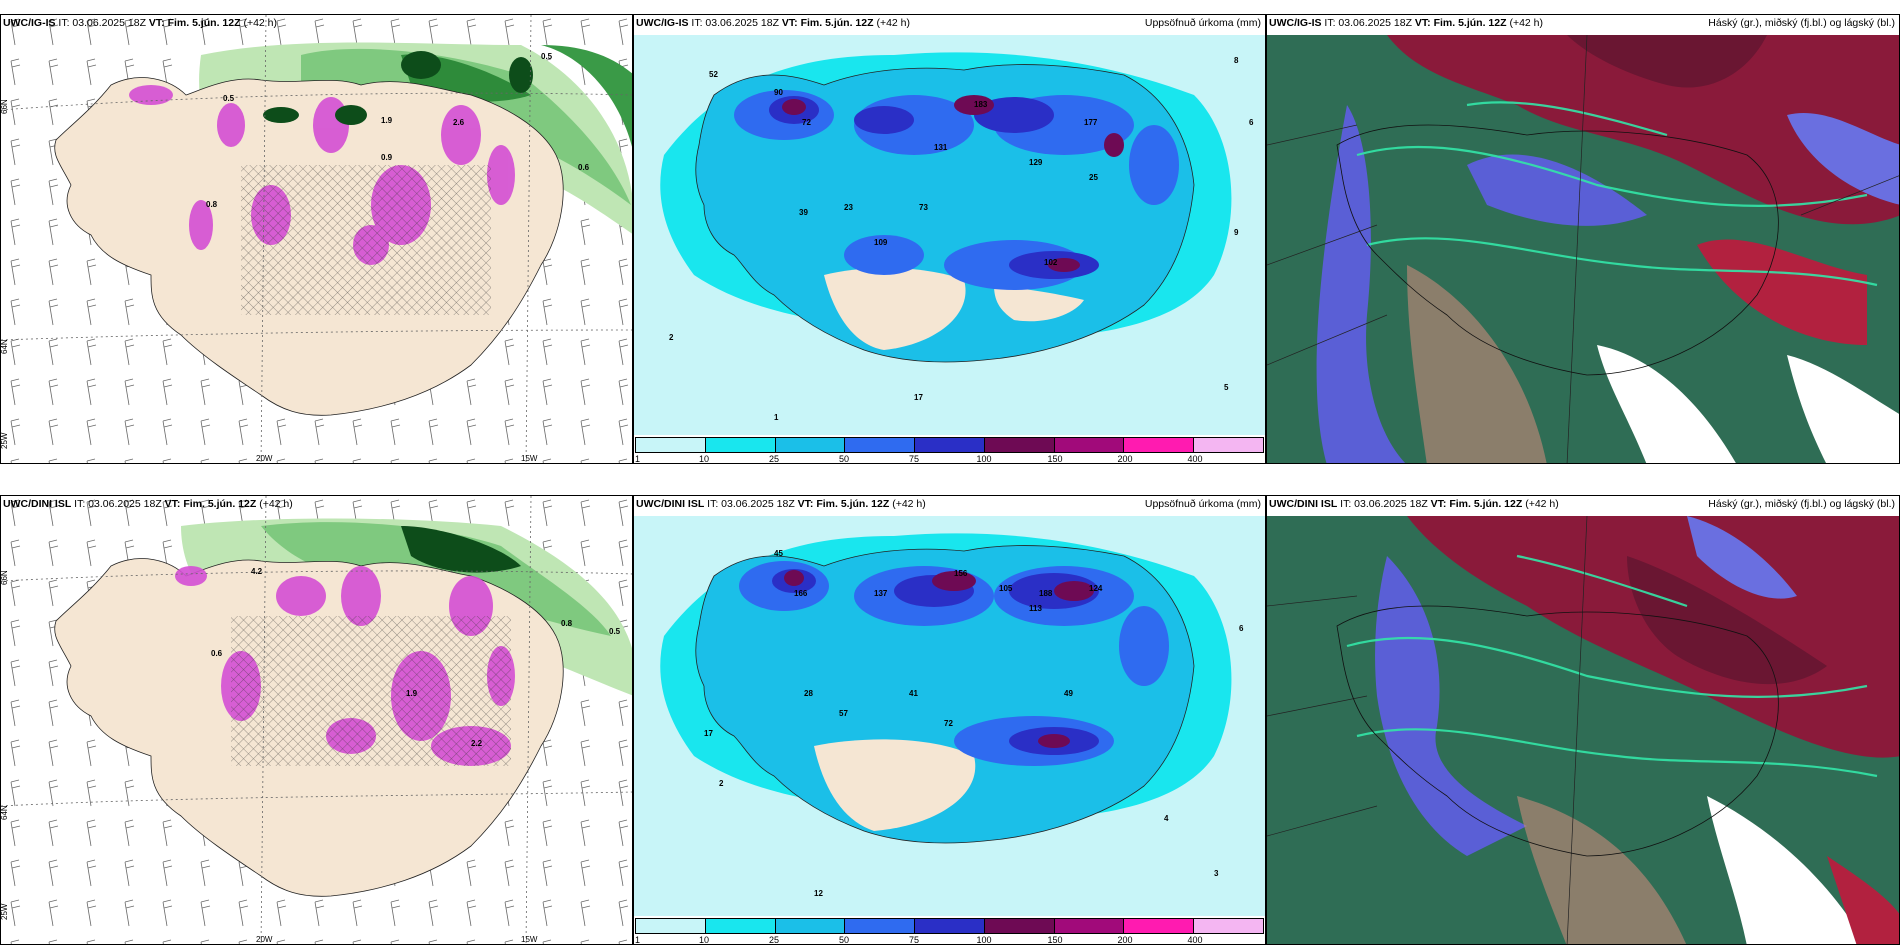 This screenshot has height=950, width=1900. What do you see at coordinates (918, 397) in the screenshot?
I see `precip-value-label: 17` at bounding box center [918, 397].